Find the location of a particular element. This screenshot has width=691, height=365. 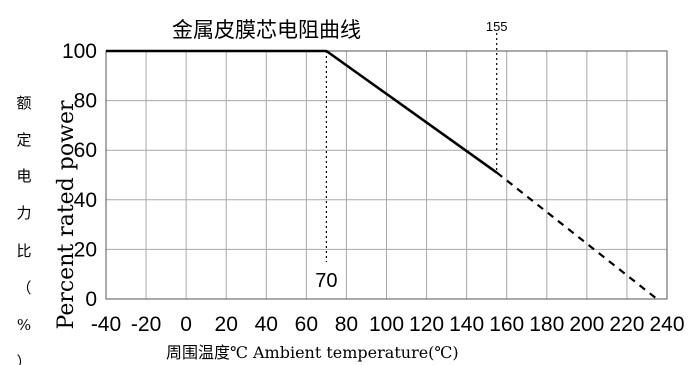

x-tick-label: -40 is located at coordinates (106, 324).